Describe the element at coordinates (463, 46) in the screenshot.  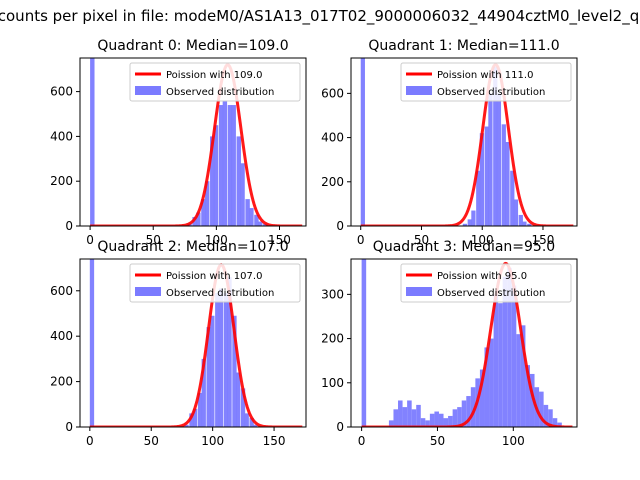
I see `subplot-title: Quadrant 1: Median=111.0` at that location.